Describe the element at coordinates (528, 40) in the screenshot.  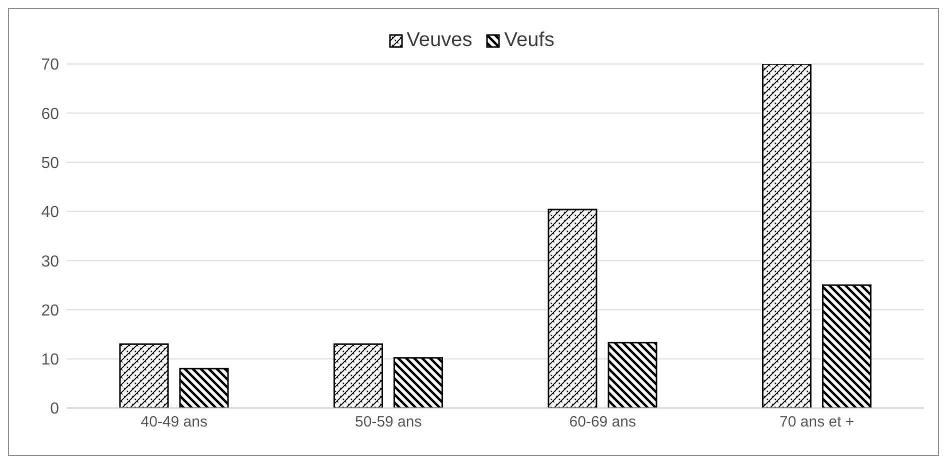
I see `legend-label: Veufs` at that location.